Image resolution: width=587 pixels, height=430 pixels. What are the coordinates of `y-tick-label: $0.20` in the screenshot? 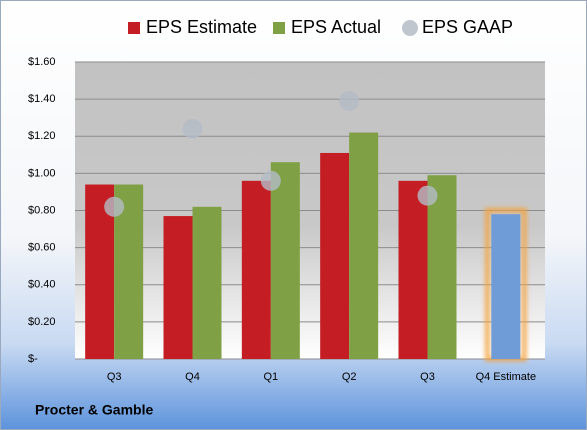 It's located at (42, 322).